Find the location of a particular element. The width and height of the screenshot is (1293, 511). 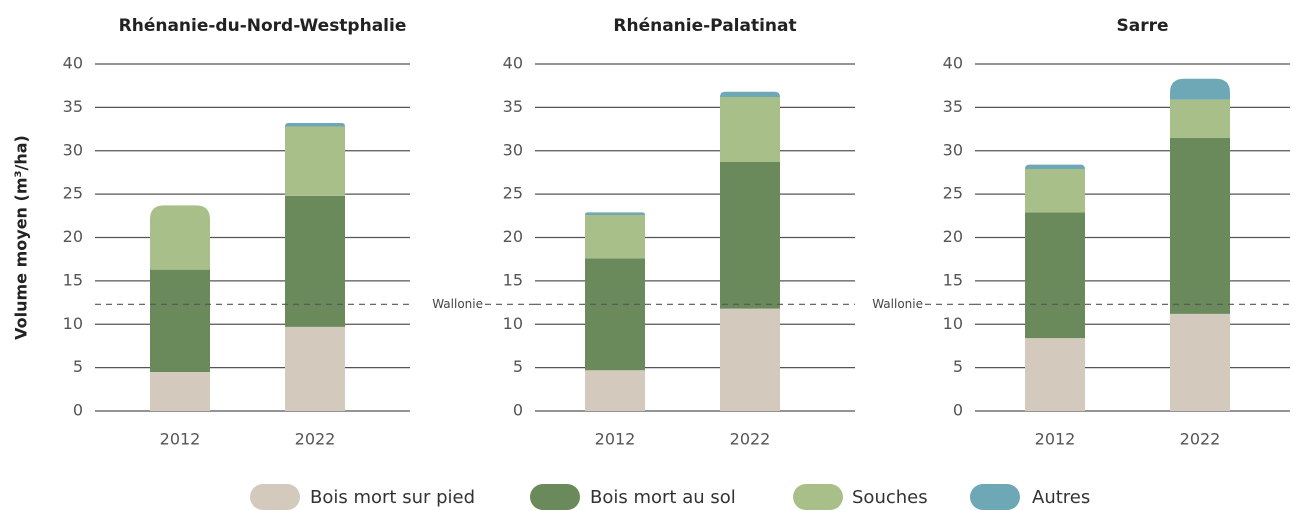

legend-label: Bois mort au sol is located at coordinates (663, 497).